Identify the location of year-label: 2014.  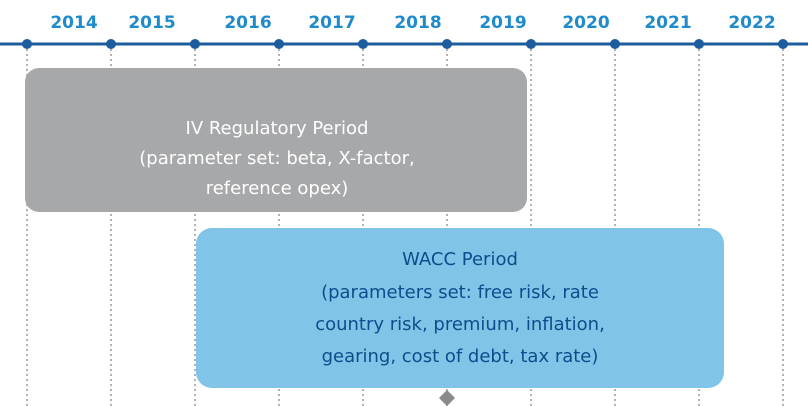
(73, 23).